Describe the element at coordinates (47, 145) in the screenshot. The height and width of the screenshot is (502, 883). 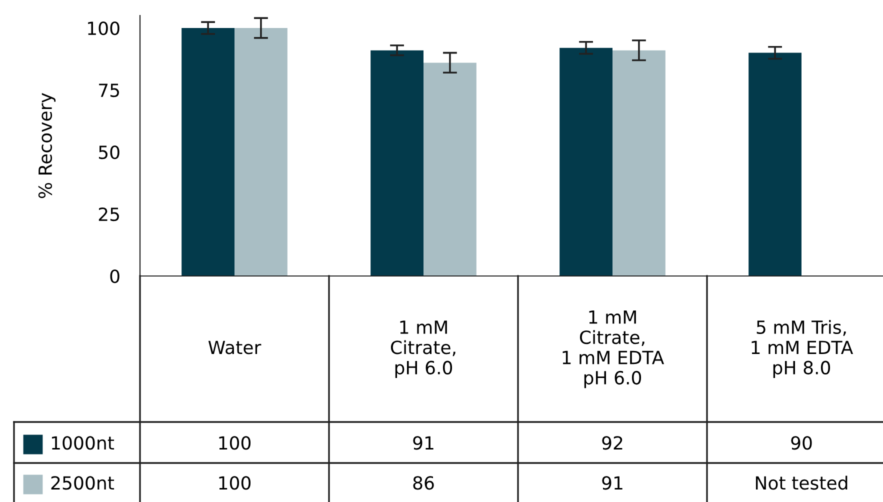
I see `y-axis-title: % Recovery` at that location.